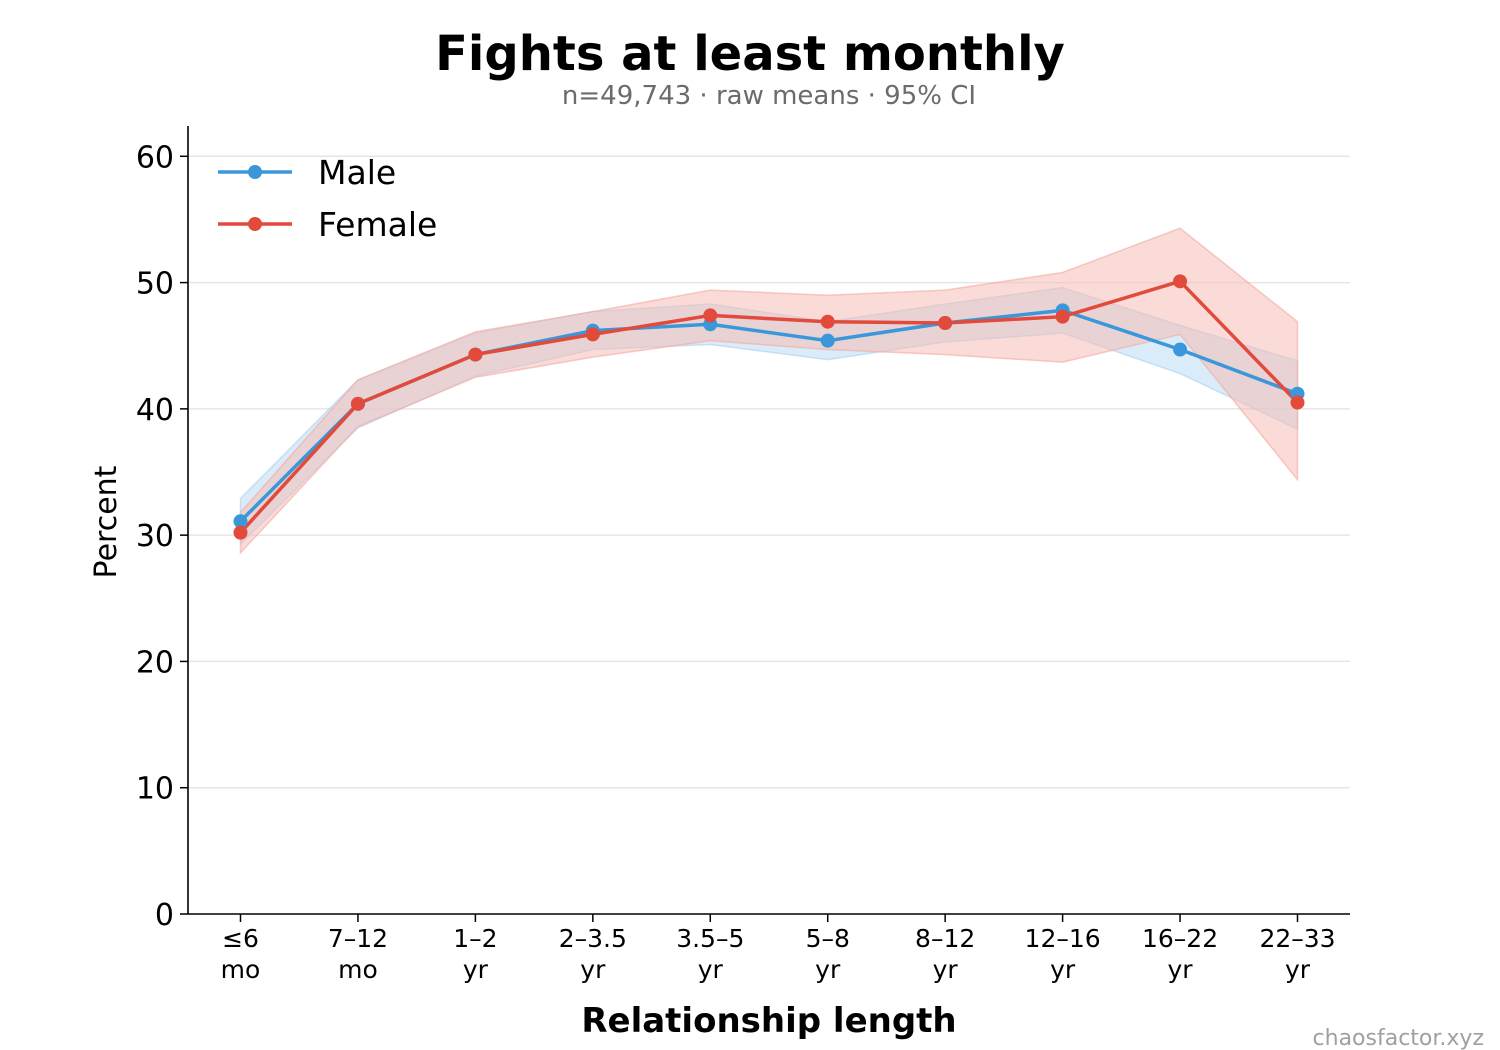 This screenshot has height=1050, width=1500. What do you see at coordinates (155, 536) in the screenshot?
I see `y-tick-label: 30` at bounding box center [155, 536].